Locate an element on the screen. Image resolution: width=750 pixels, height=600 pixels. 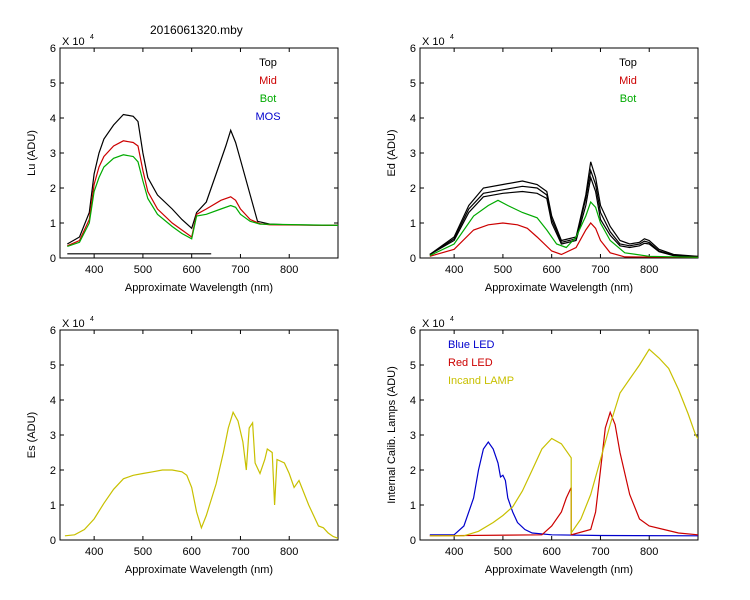
series-line-incand-lamp is located at coordinates (563, 442).